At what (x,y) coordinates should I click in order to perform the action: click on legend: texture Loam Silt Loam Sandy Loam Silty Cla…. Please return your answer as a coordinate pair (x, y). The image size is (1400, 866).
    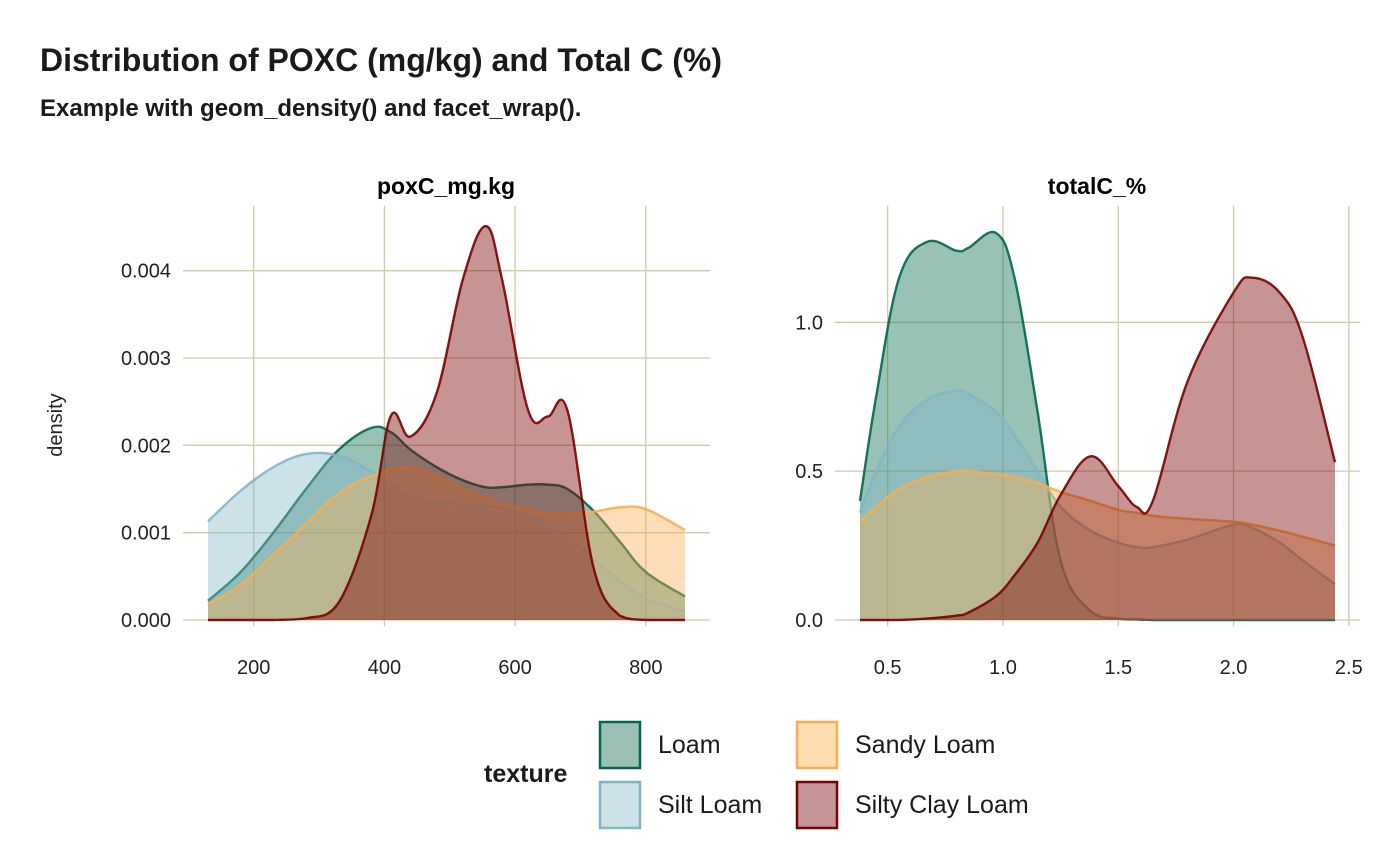
    Looking at the image, I should click on (756, 775).